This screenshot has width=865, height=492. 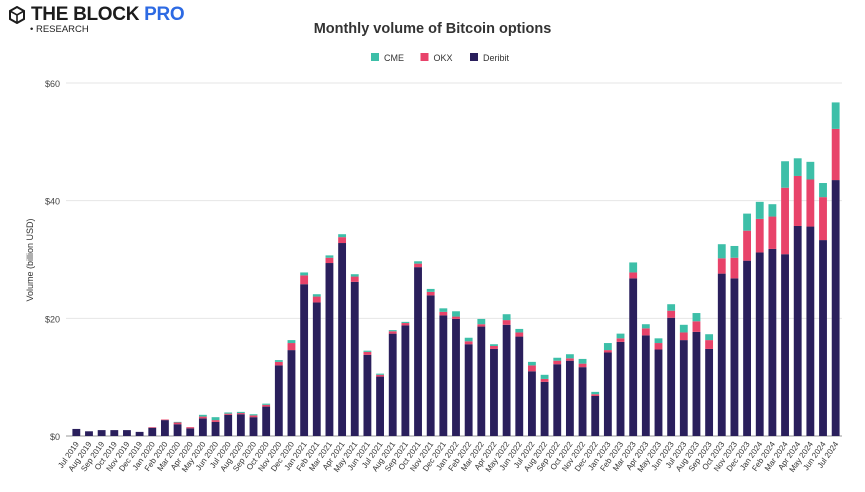 I want to click on brand-sub: • RESEARCH, so click(x=59, y=29).